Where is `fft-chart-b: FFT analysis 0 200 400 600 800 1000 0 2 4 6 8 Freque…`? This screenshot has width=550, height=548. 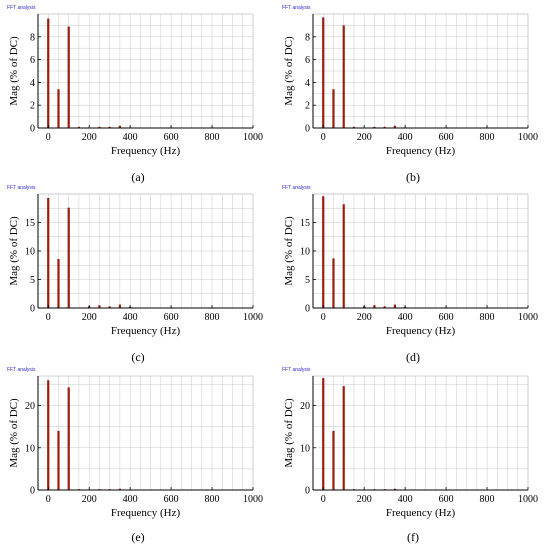 fft-chart-b: FFT analysis 0 200 400 600 800 1000 0 2 4 6 8 Freque… is located at coordinates (410, 81).